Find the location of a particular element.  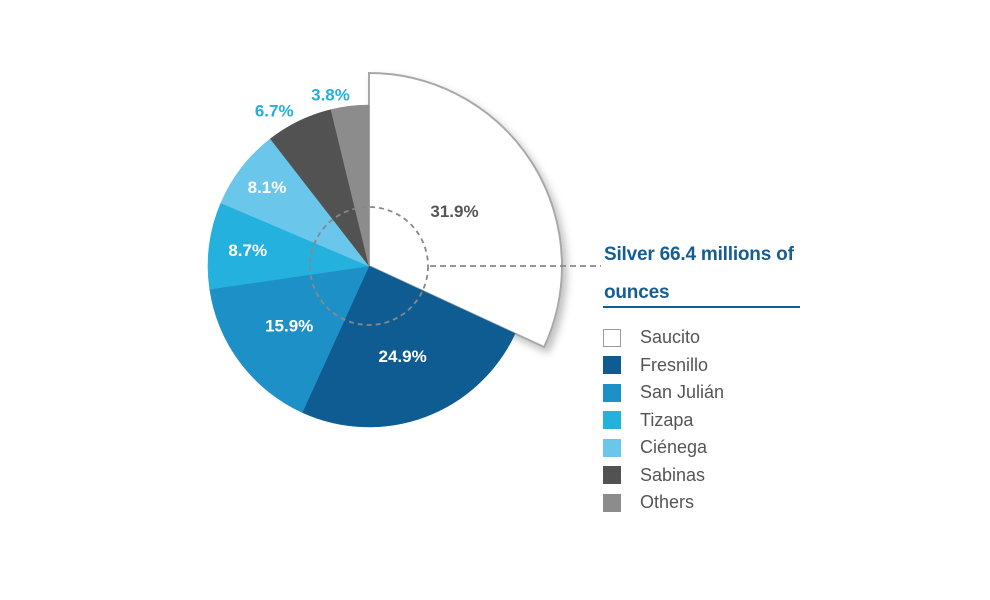

legend-label: Sabinas is located at coordinates (673, 474).